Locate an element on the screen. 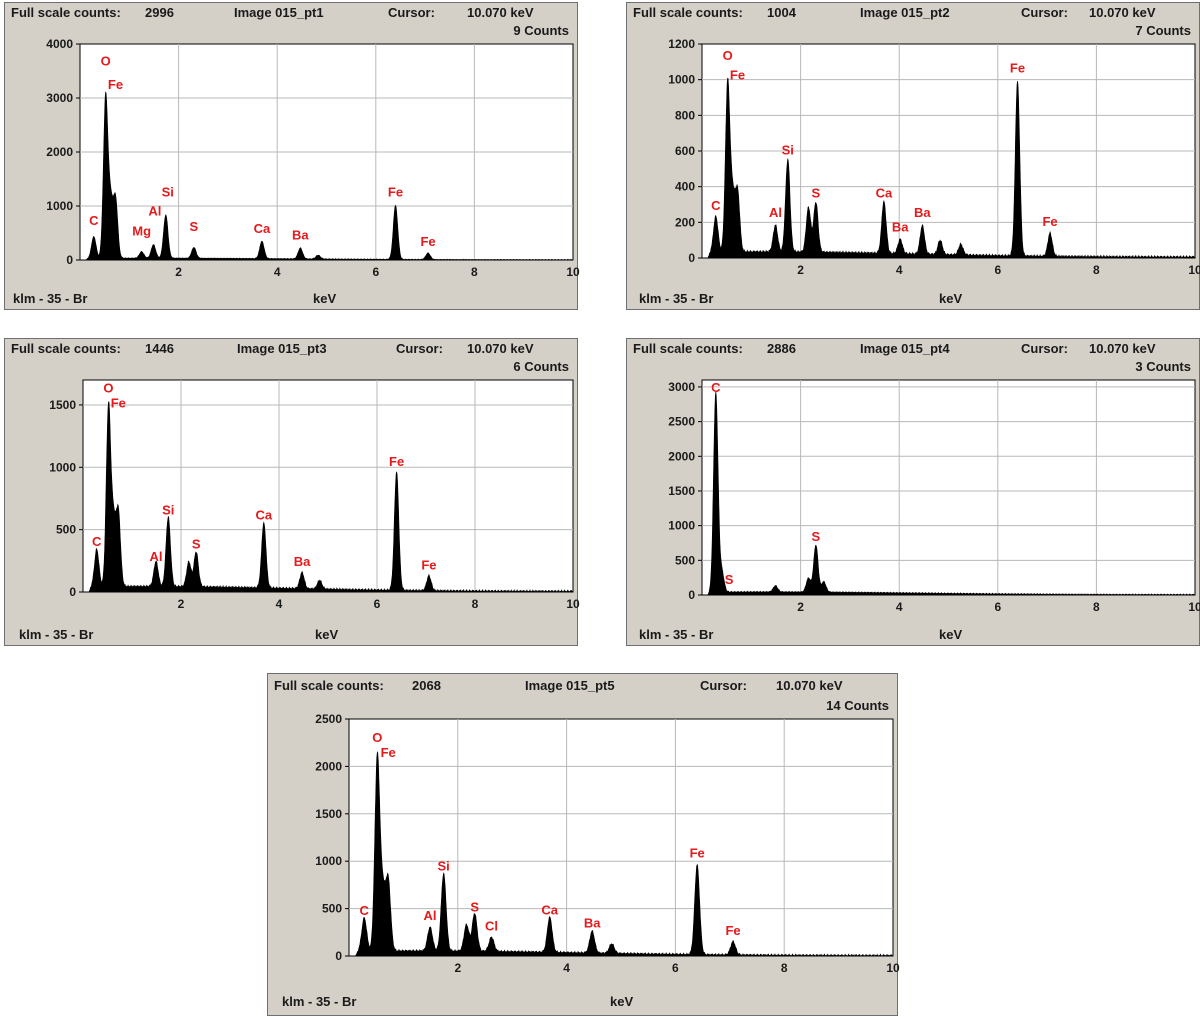 The width and height of the screenshot is (1200, 1017). x-tick-label: 8 is located at coordinates (784, 968).